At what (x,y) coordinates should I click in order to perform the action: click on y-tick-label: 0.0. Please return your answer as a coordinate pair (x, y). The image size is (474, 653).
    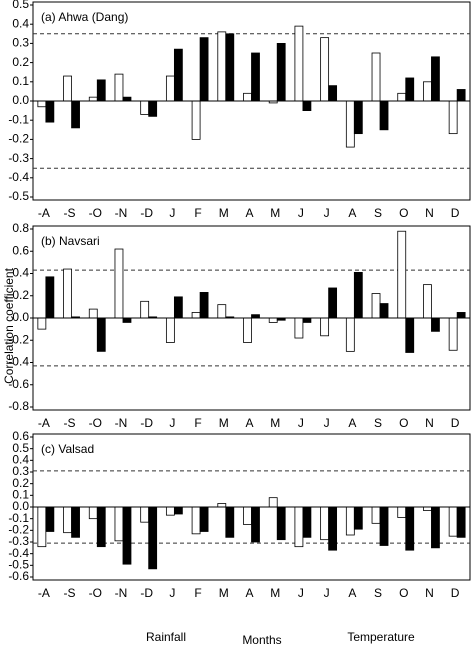
    Looking at the image, I should click on (20, 317).